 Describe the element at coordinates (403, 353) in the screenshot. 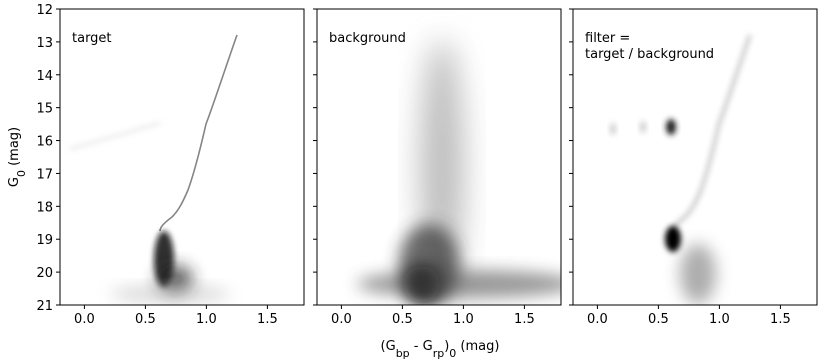

I see `subscript: bp` at that location.